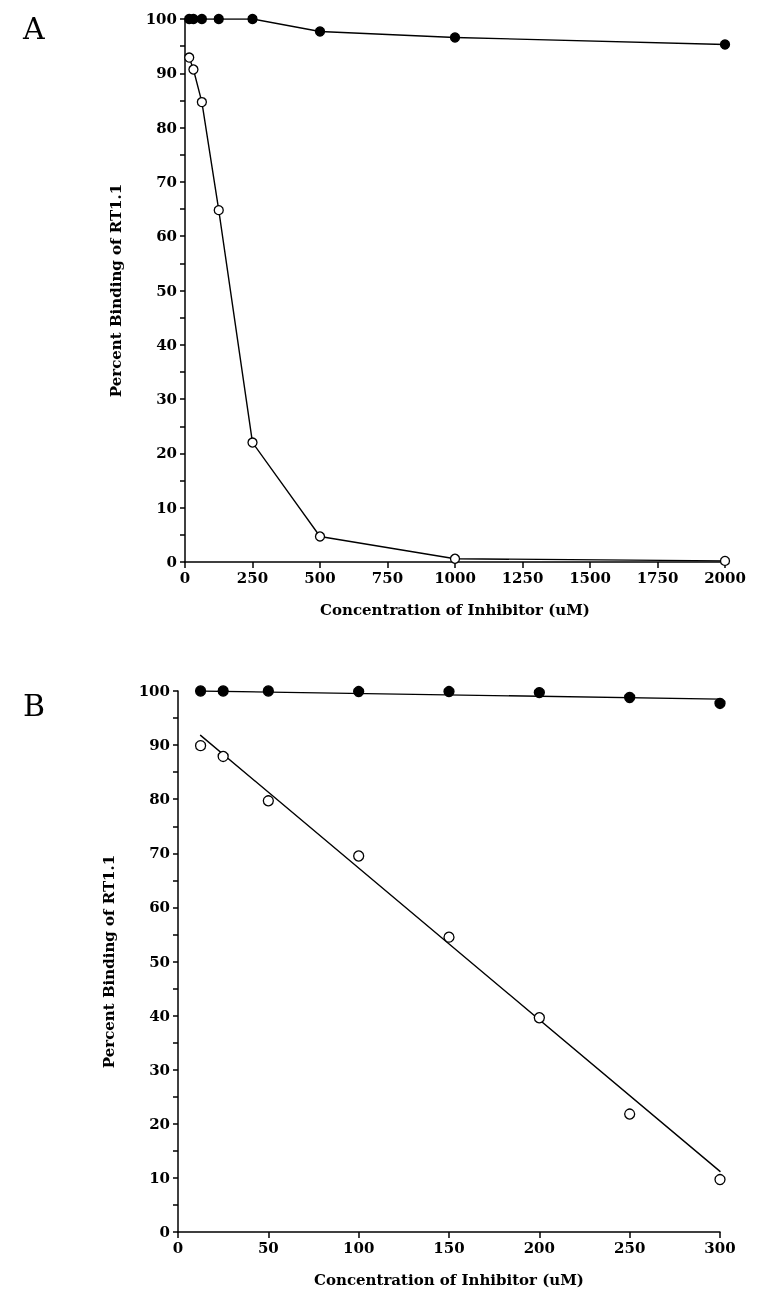 The image size is (770, 1310). What do you see at coordinates (387, 577) in the screenshot?
I see `x-tick-label: 750` at bounding box center [387, 577].